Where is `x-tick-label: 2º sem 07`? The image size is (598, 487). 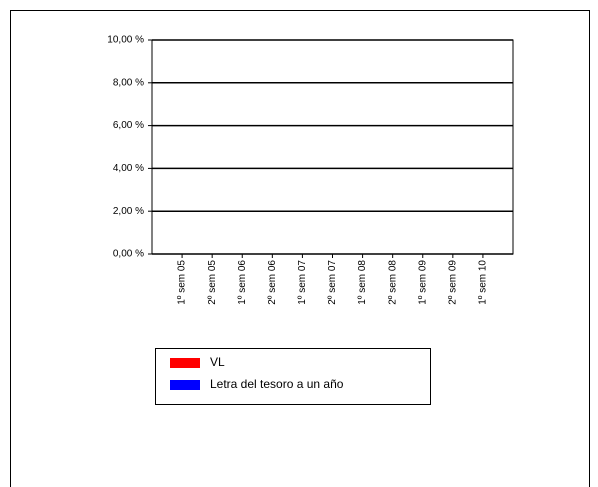 x-tick-label: 2º sem 07 is located at coordinates (332, 282).